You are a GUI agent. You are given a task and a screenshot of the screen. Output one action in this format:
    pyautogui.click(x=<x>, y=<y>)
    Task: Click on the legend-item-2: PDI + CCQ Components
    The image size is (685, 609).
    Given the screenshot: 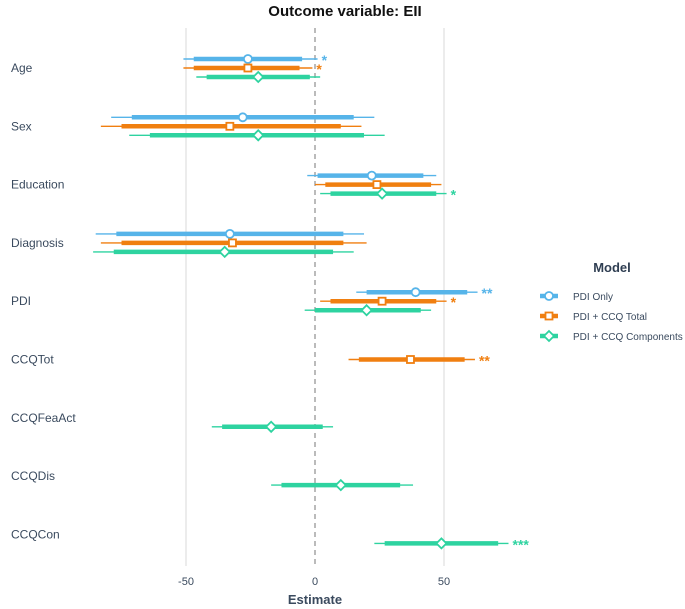 What is the action you would take?
    pyautogui.click(x=611, y=336)
    